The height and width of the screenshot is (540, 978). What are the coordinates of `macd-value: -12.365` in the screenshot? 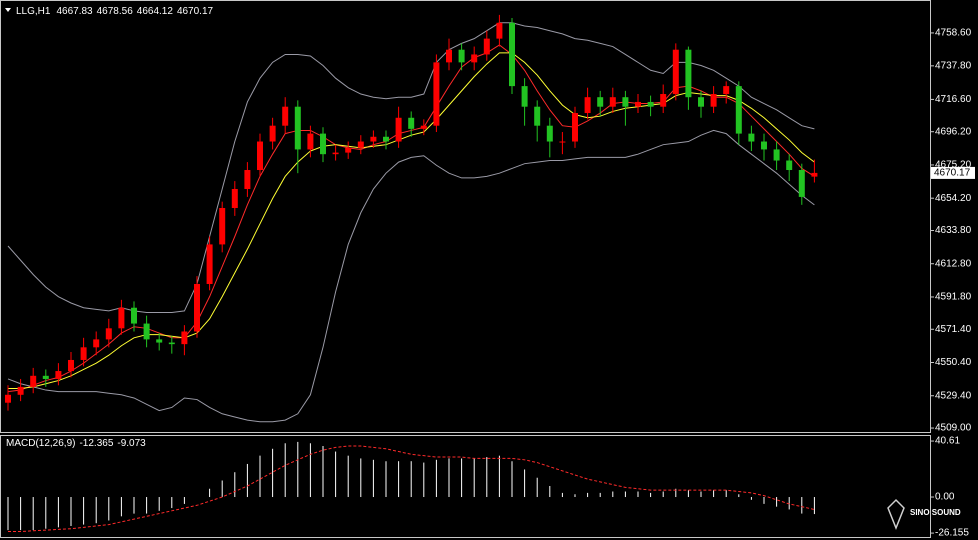 It's located at (96, 443).